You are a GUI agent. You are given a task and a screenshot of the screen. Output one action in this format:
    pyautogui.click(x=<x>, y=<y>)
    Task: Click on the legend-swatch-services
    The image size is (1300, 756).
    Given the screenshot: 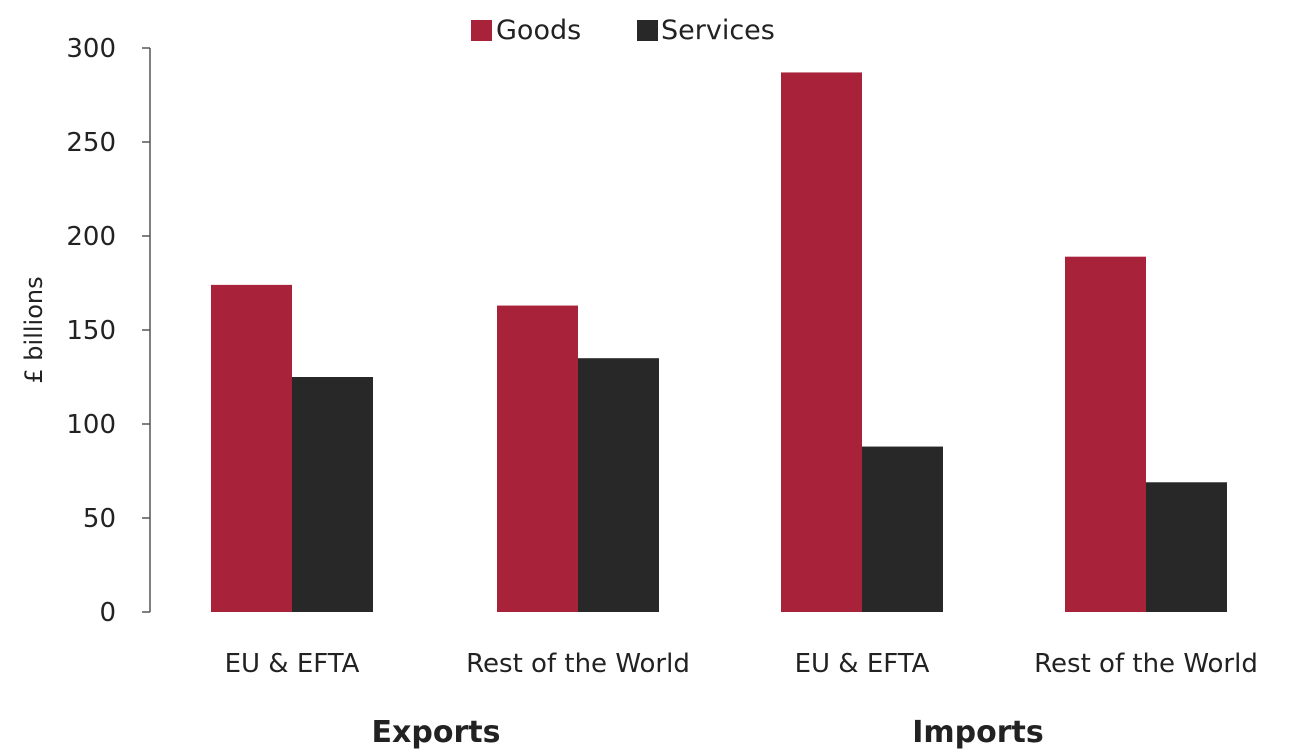 What is the action you would take?
    pyautogui.click(x=647, y=30)
    